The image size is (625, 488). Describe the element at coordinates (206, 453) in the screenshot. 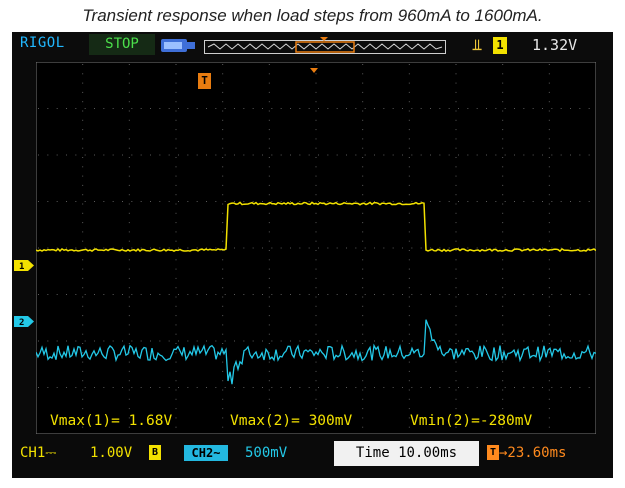

I see `ch2-label: CH2~` at that location.